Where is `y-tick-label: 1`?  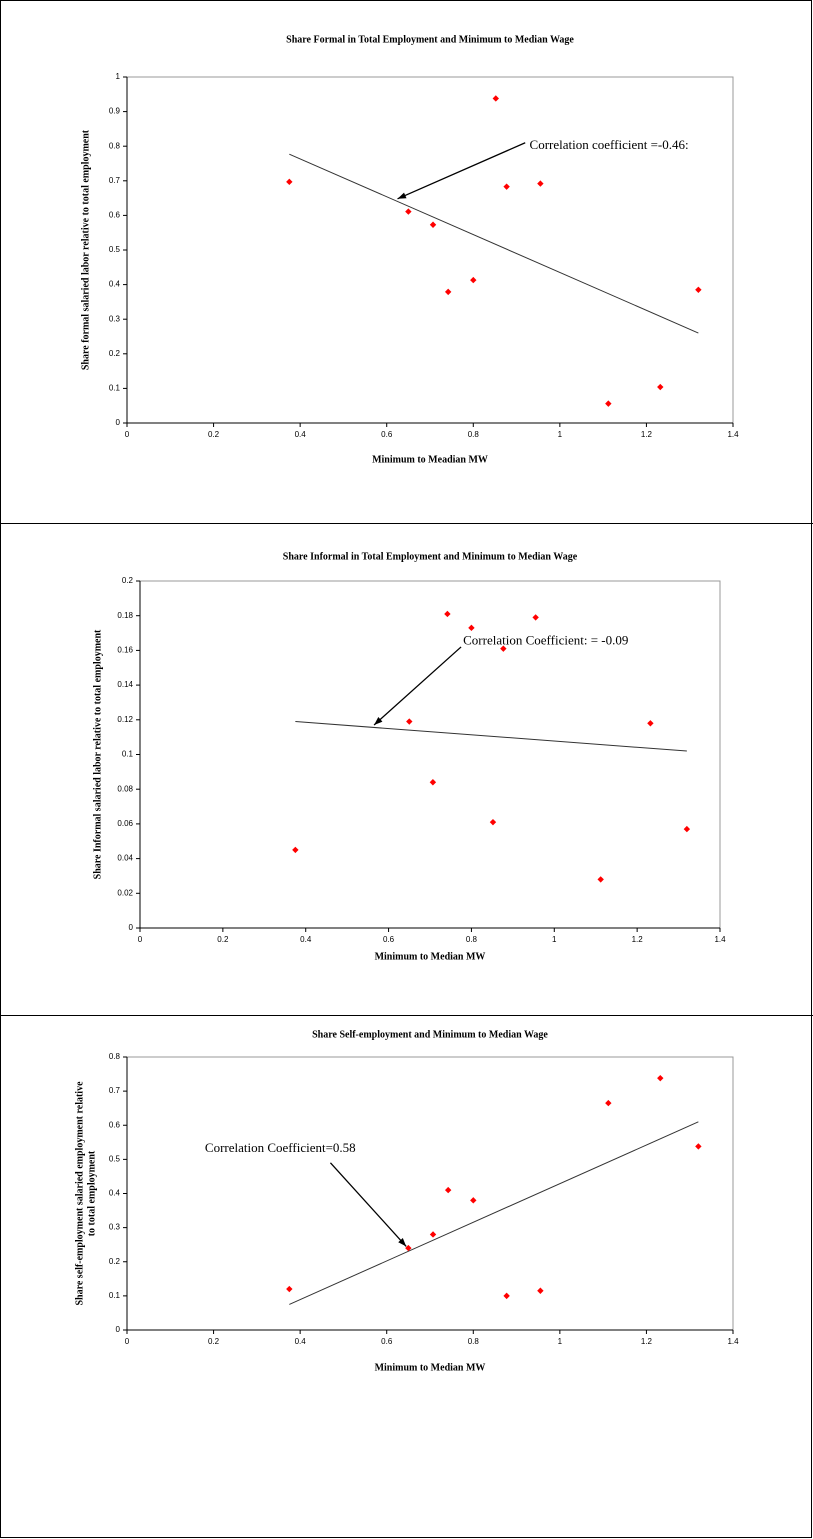 y-tick-label: 1 is located at coordinates (118, 76).